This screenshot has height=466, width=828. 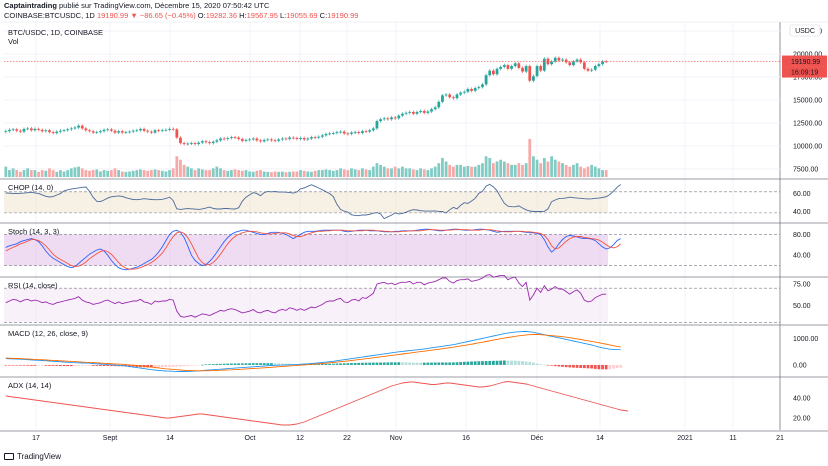 I want to click on price-tick-label-3: 15000.00, so click(x=807, y=101).